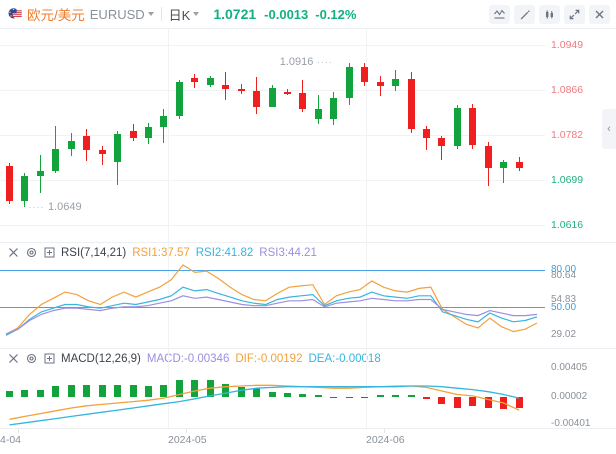 The width and height of the screenshot is (616, 454). What do you see at coordinates (31, 253) in the screenshot?
I see `rsi-gear-icon` at bounding box center [31, 253].